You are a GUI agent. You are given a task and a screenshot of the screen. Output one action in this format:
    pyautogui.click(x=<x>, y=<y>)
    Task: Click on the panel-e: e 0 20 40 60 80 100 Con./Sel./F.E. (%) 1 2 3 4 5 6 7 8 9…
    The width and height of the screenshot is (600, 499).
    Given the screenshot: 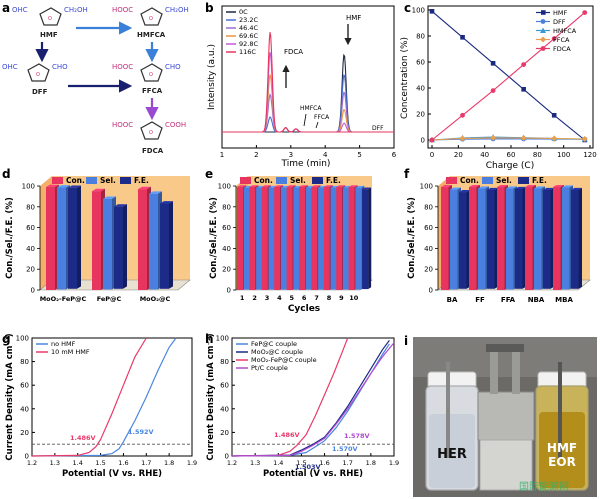 What is the action you would take?
    pyautogui.click(x=289, y=240)
    